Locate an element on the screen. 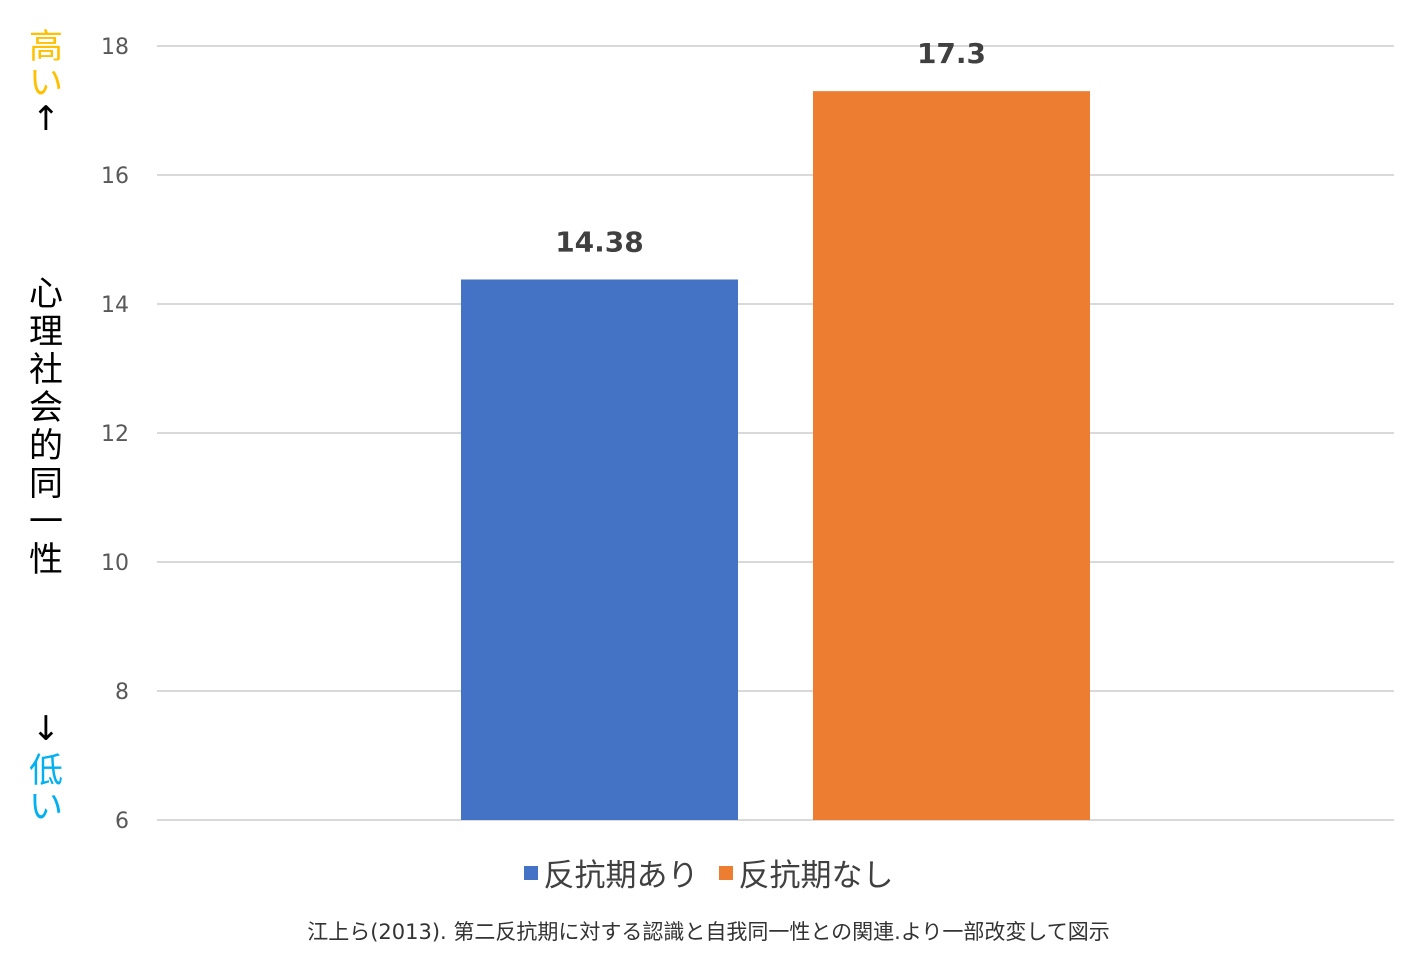  legend-swatch-rebellious is located at coordinates (530, 872).